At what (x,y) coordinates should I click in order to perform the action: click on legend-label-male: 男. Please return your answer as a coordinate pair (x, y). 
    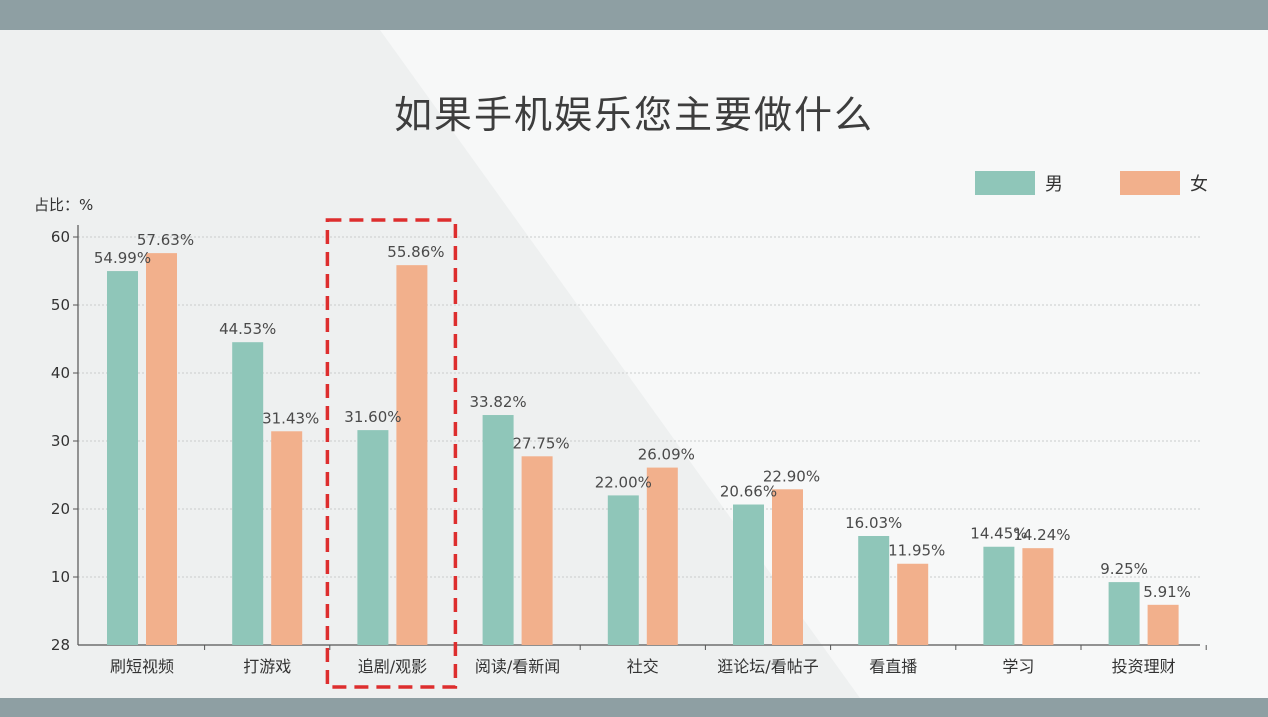
    Looking at the image, I should click on (1054, 184).